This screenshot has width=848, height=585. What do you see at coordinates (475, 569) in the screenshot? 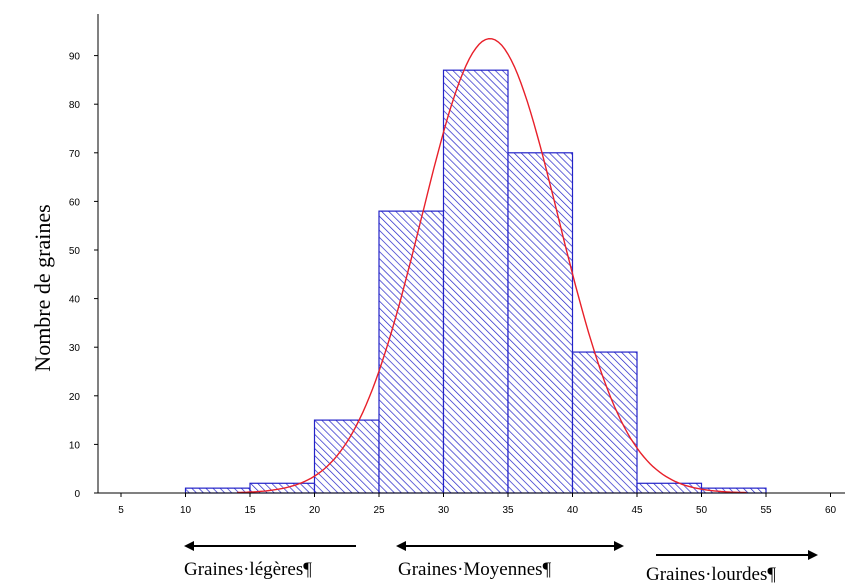
I see `category-medium-label: Graines·Moyennes¶` at bounding box center [475, 569].